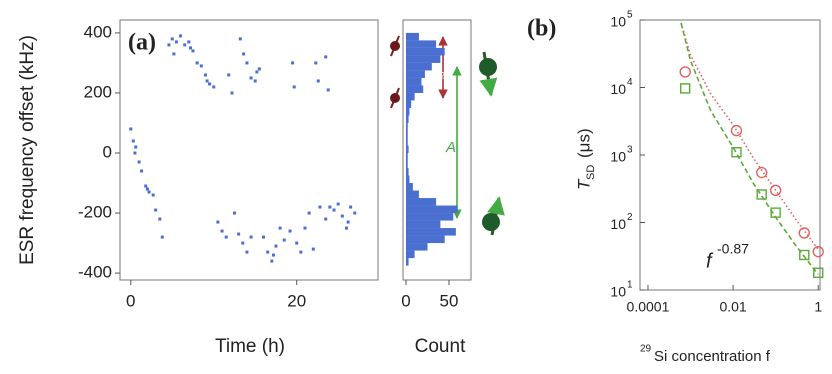 The width and height of the screenshot is (832, 374). Describe the element at coordinates (98, 31) in the screenshot. I see `y-tick-label: 400` at that location.